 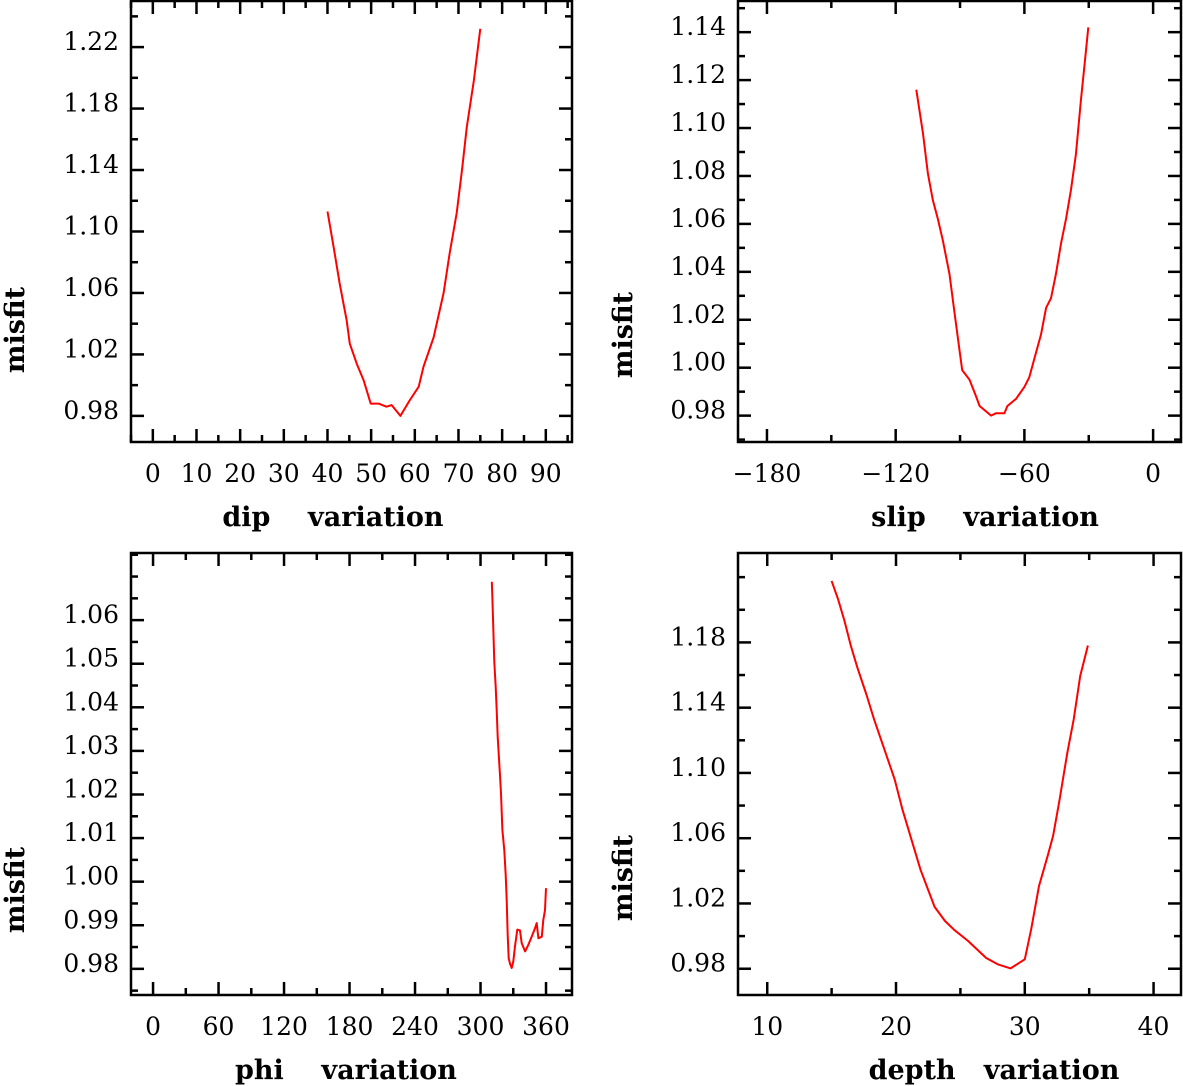 What do you see at coordinates (767, 473) in the screenshot?
I see `x-tick-label: −180` at bounding box center [767, 473].